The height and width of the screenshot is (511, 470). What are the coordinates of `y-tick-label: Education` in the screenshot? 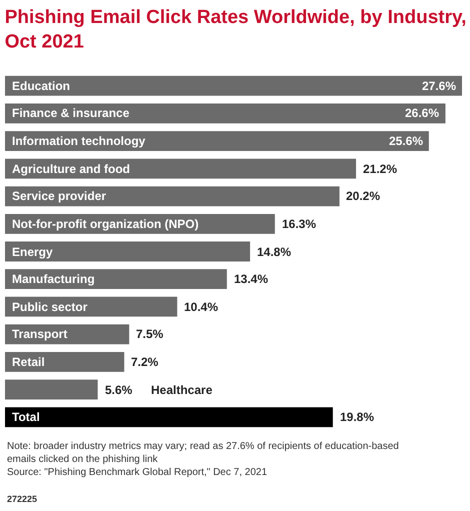 It's located at (41, 86).